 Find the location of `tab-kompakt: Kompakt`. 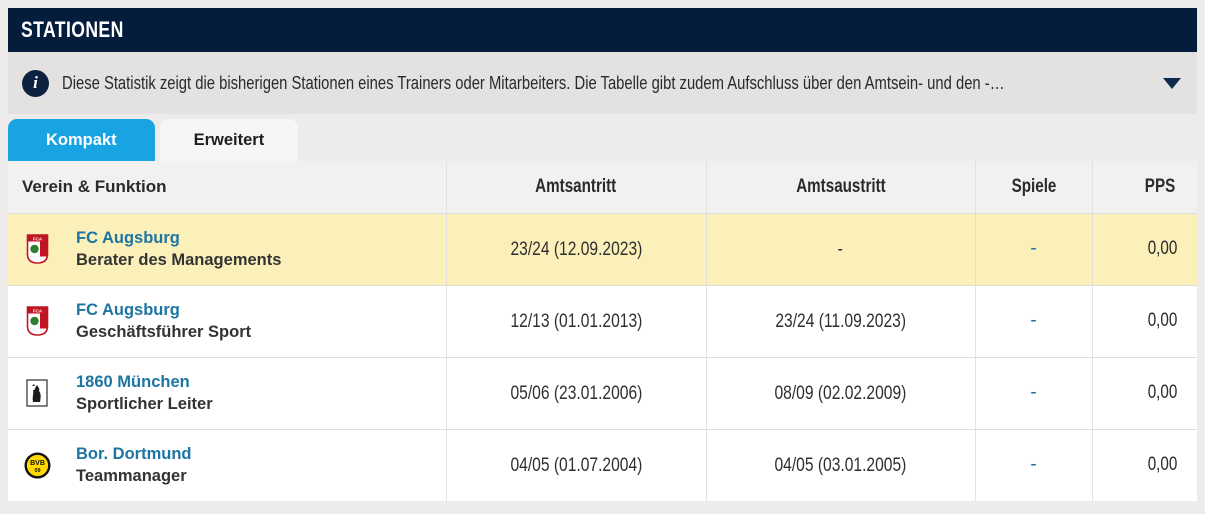

tab-kompakt: Kompakt is located at coordinates (81, 140).